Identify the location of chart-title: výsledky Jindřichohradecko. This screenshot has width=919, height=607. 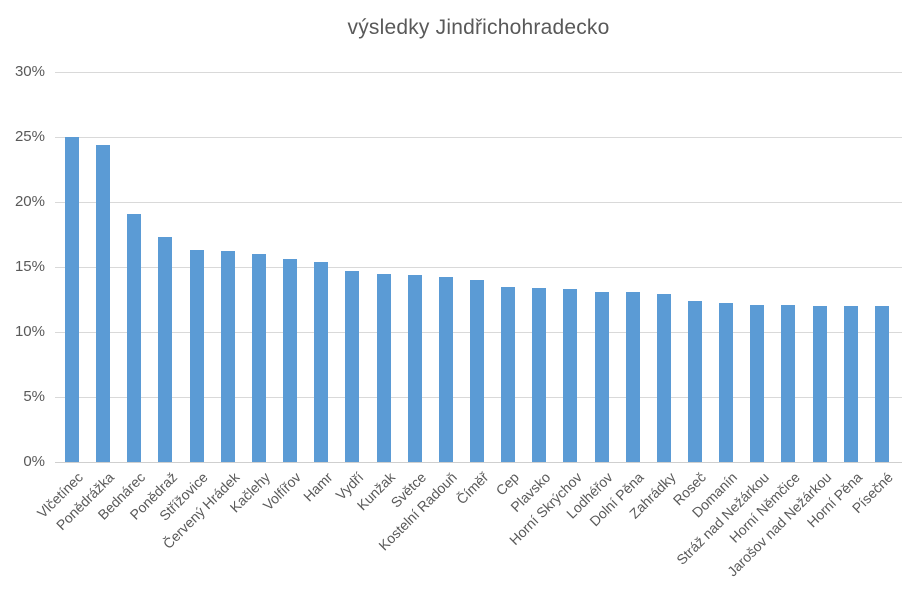
(478, 27).